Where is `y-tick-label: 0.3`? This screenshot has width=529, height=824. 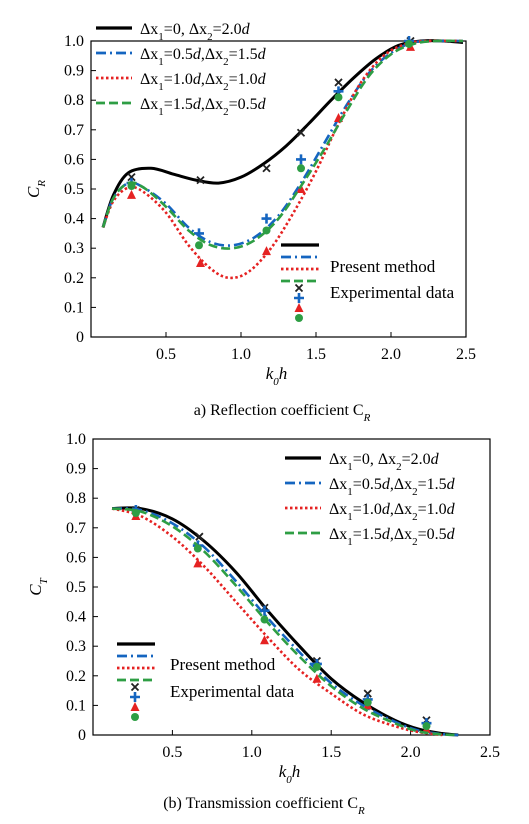 y-tick-label: 0.3 is located at coordinates (76, 646).